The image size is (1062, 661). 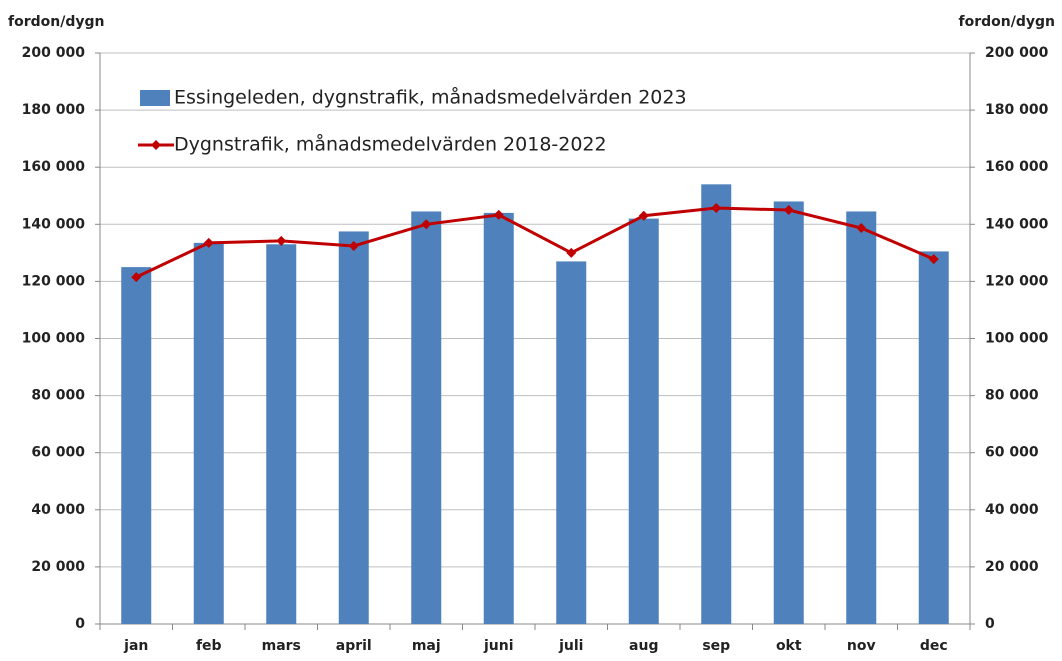 I want to click on y-tick-label: 20 000, so click(x=58, y=567).